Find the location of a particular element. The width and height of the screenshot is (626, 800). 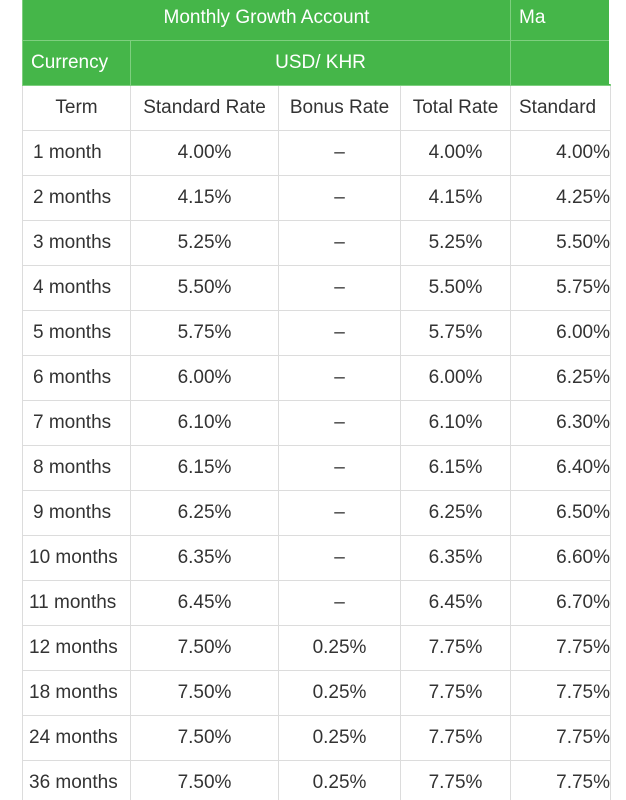

col-header-term: Term is located at coordinates (76, 108).